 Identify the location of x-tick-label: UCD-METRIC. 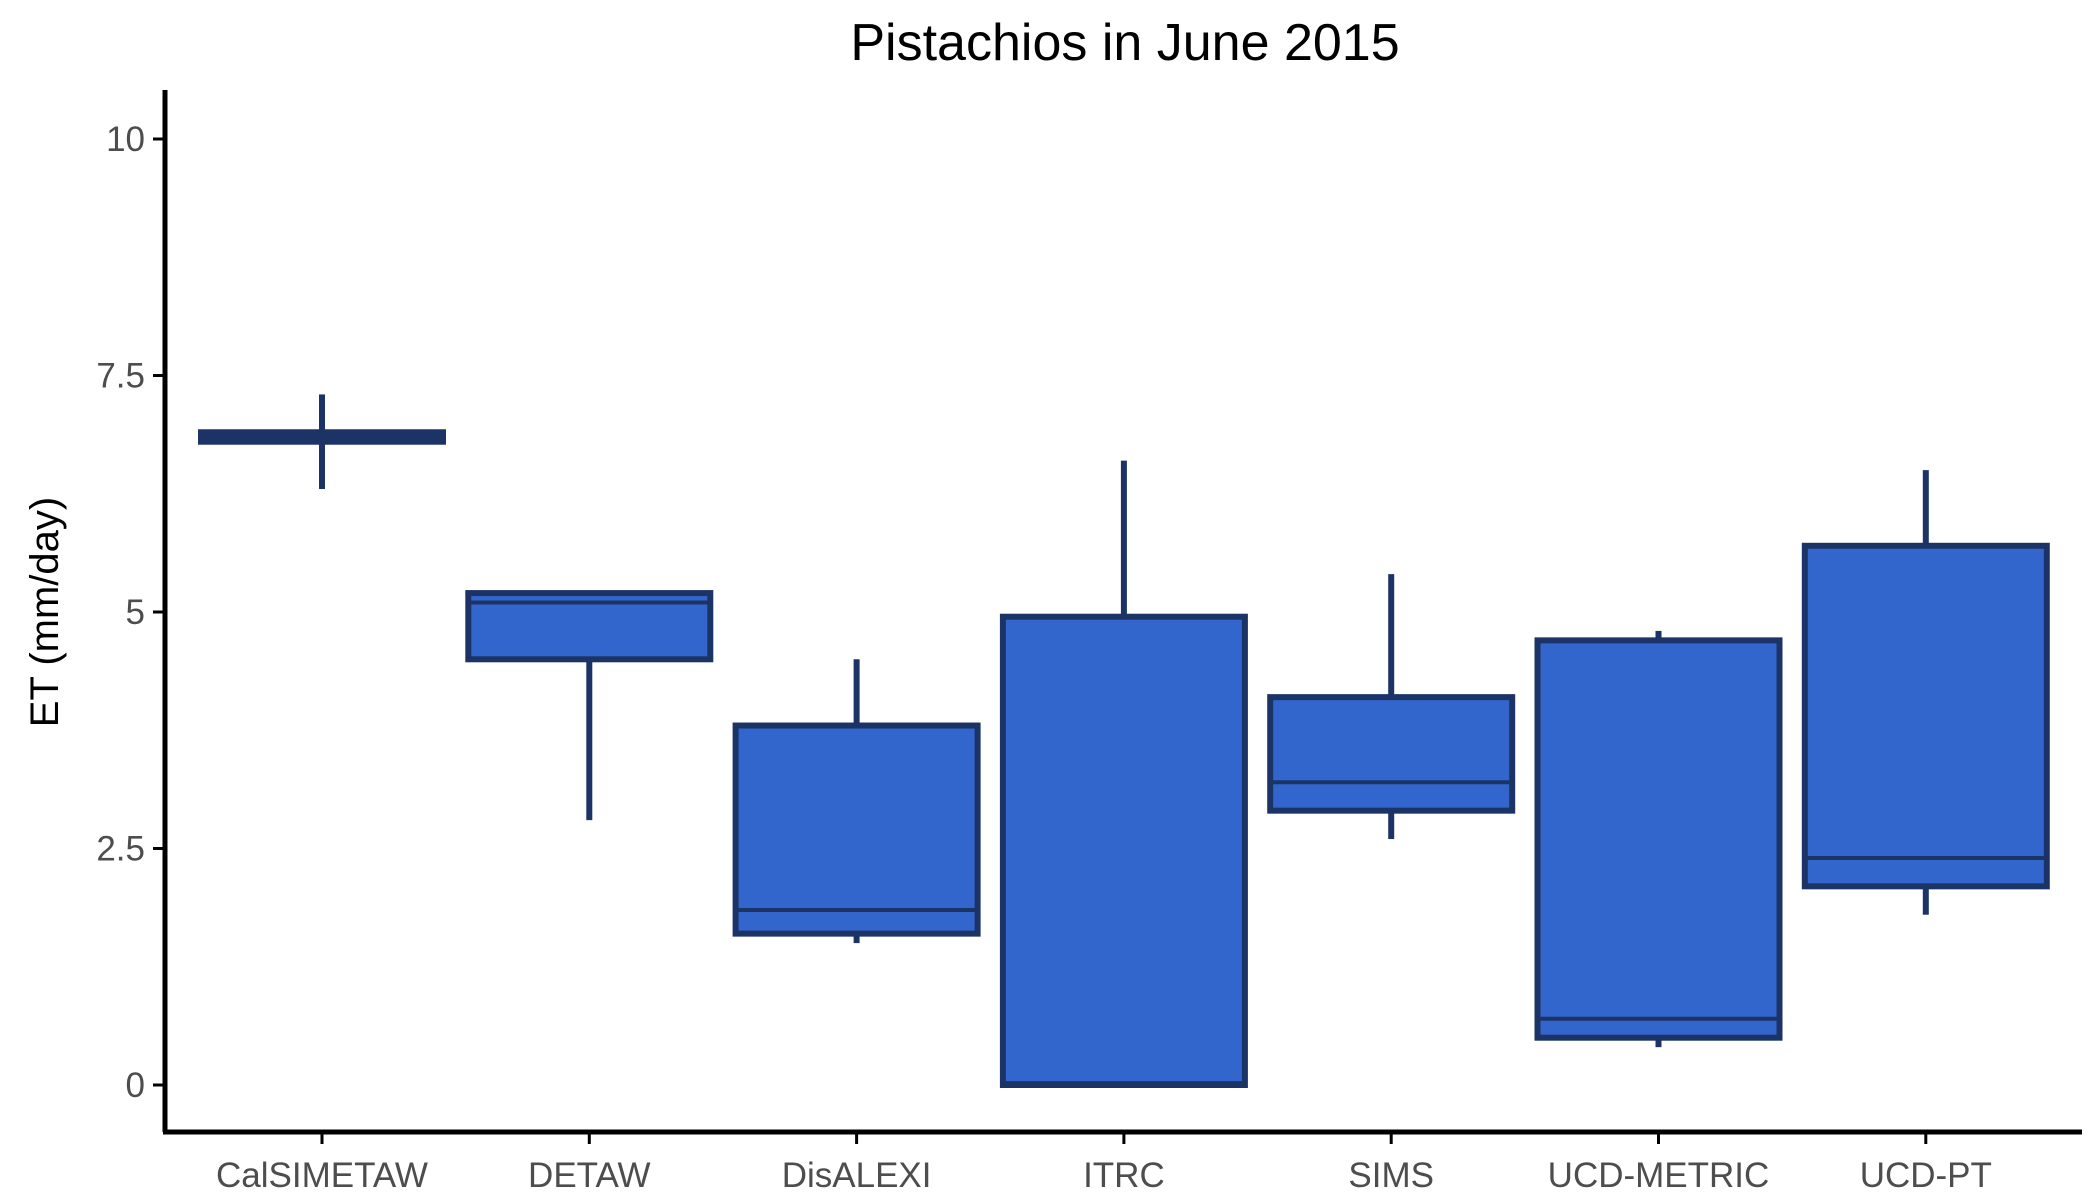
(1659, 1175).